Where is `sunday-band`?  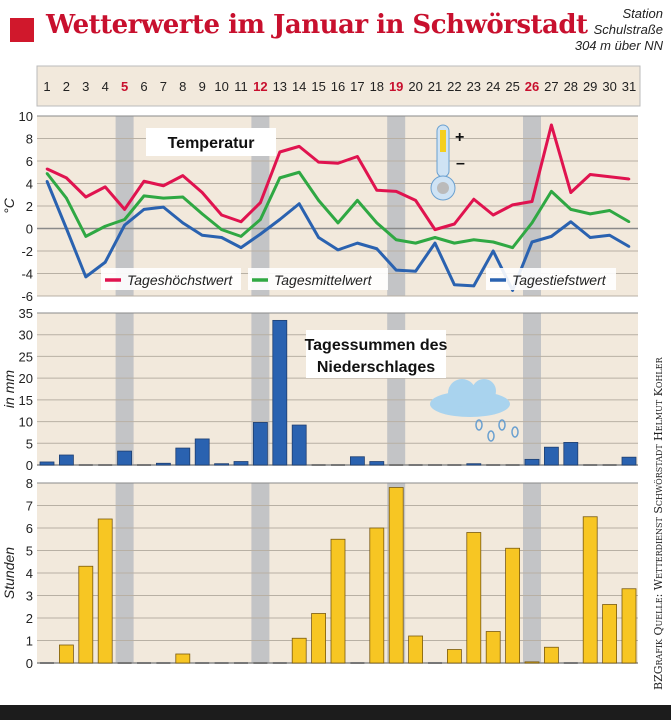 sunday-band is located at coordinates (124, 389).